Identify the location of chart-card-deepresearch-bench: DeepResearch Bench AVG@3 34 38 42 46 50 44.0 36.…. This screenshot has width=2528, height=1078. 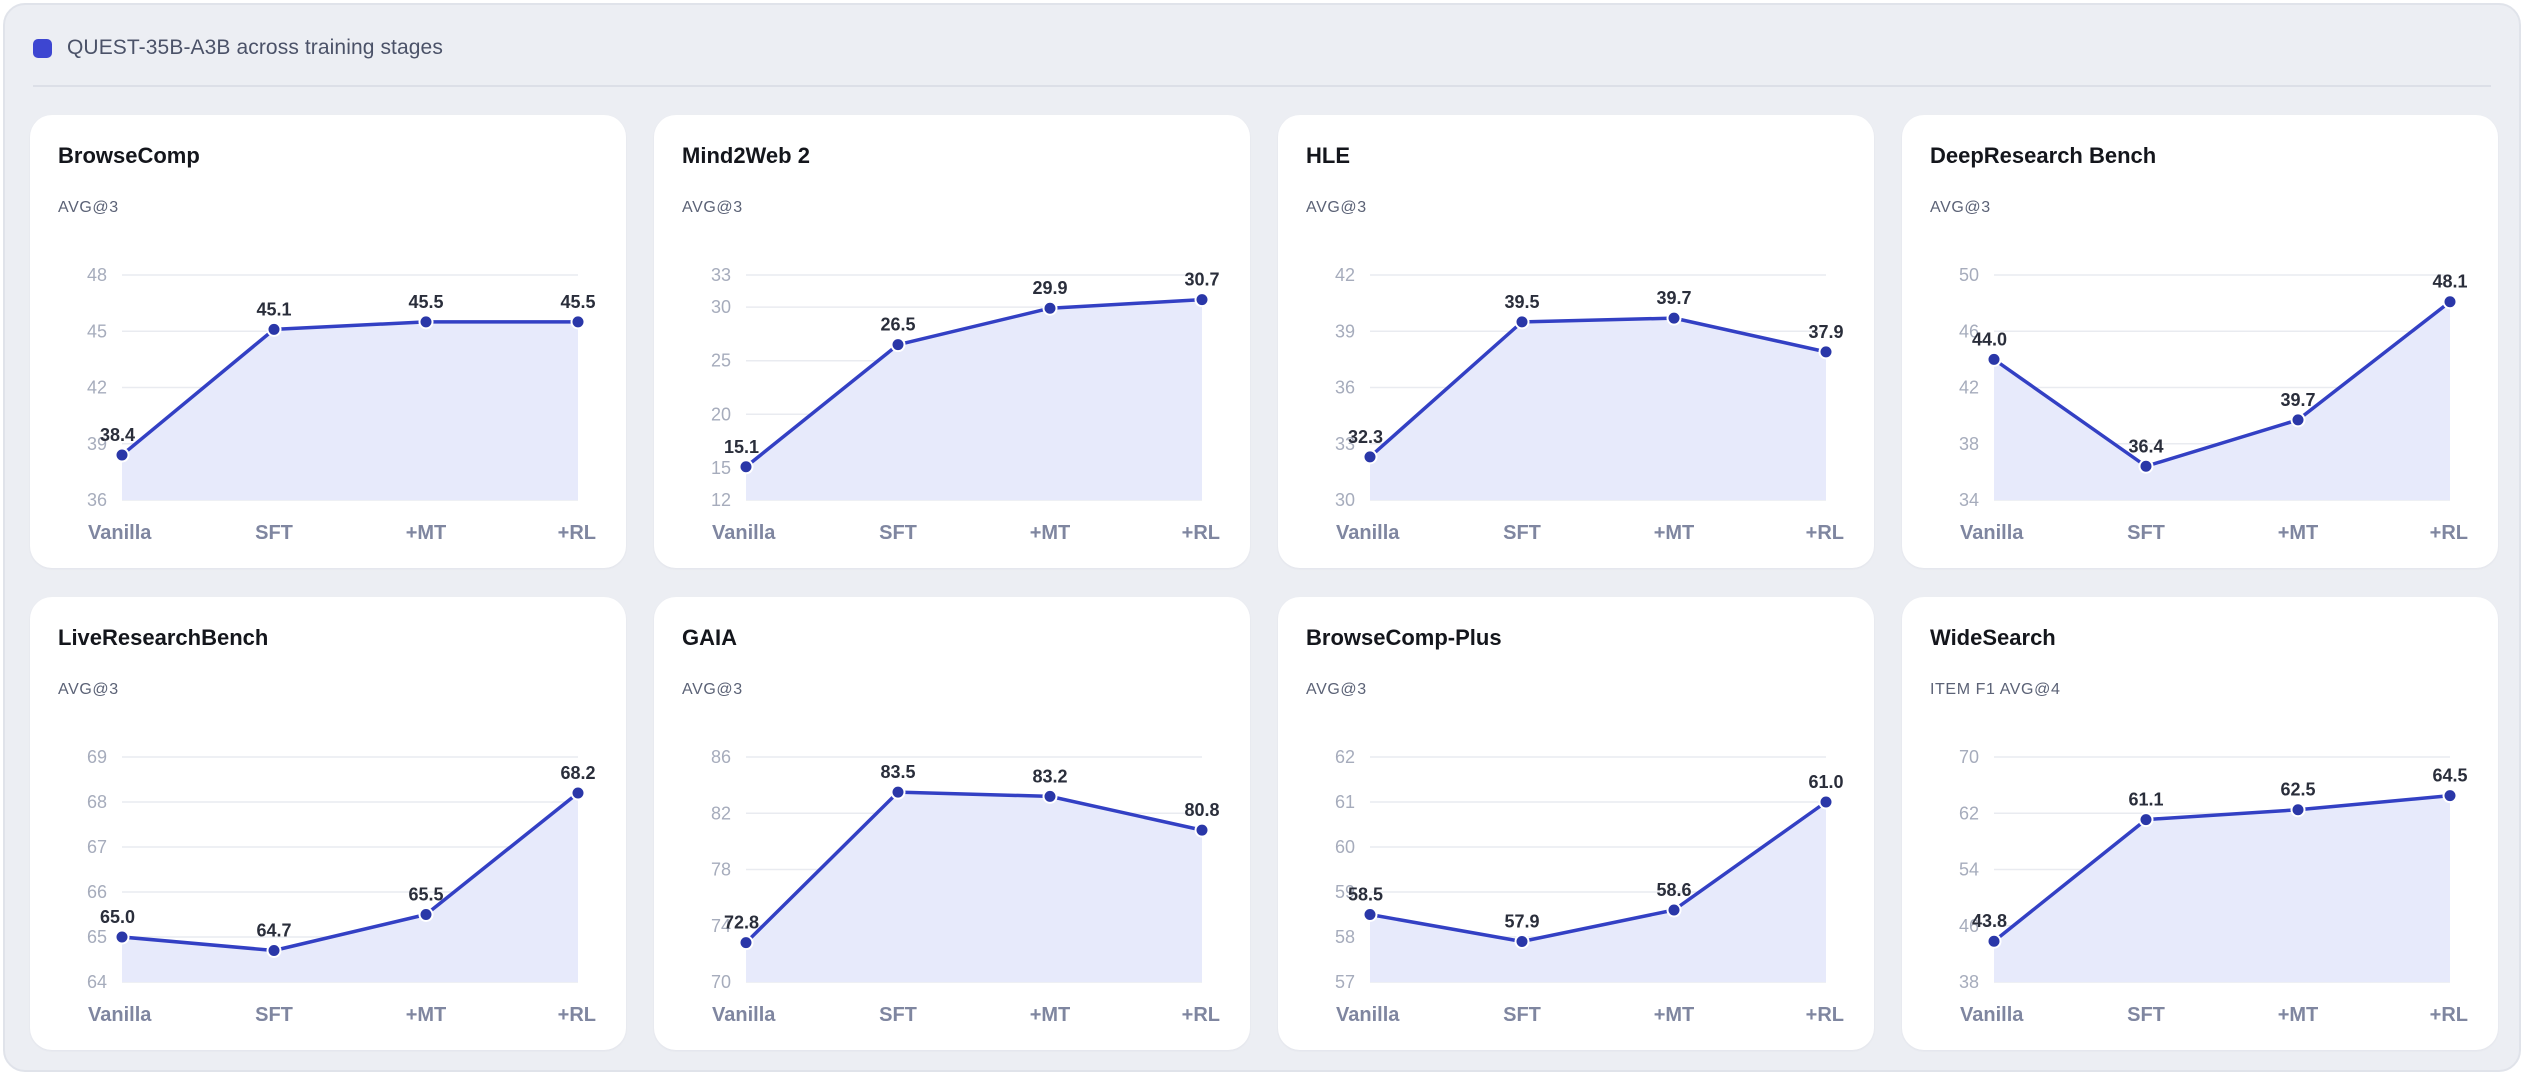
(2200, 341).